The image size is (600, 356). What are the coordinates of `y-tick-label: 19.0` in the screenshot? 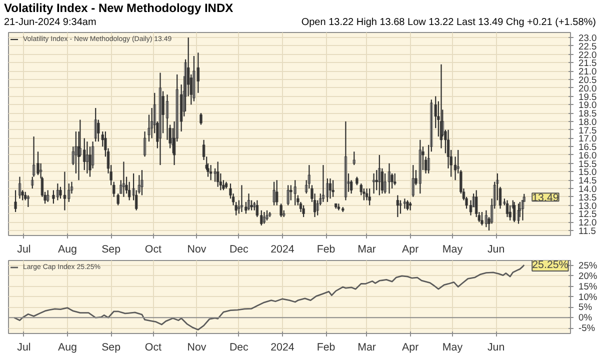 It's located at (587, 105).